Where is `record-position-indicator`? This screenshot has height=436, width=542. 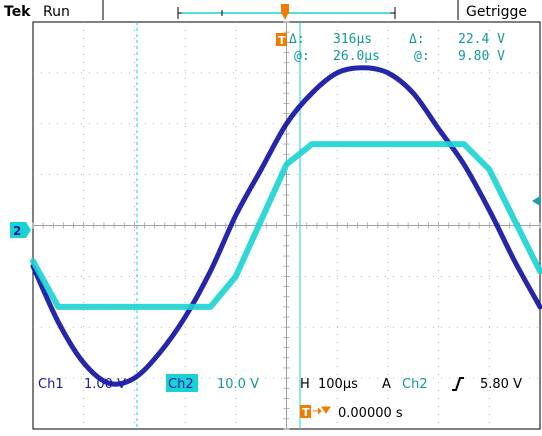 record-position-indicator is located at coordinates (286, 12).